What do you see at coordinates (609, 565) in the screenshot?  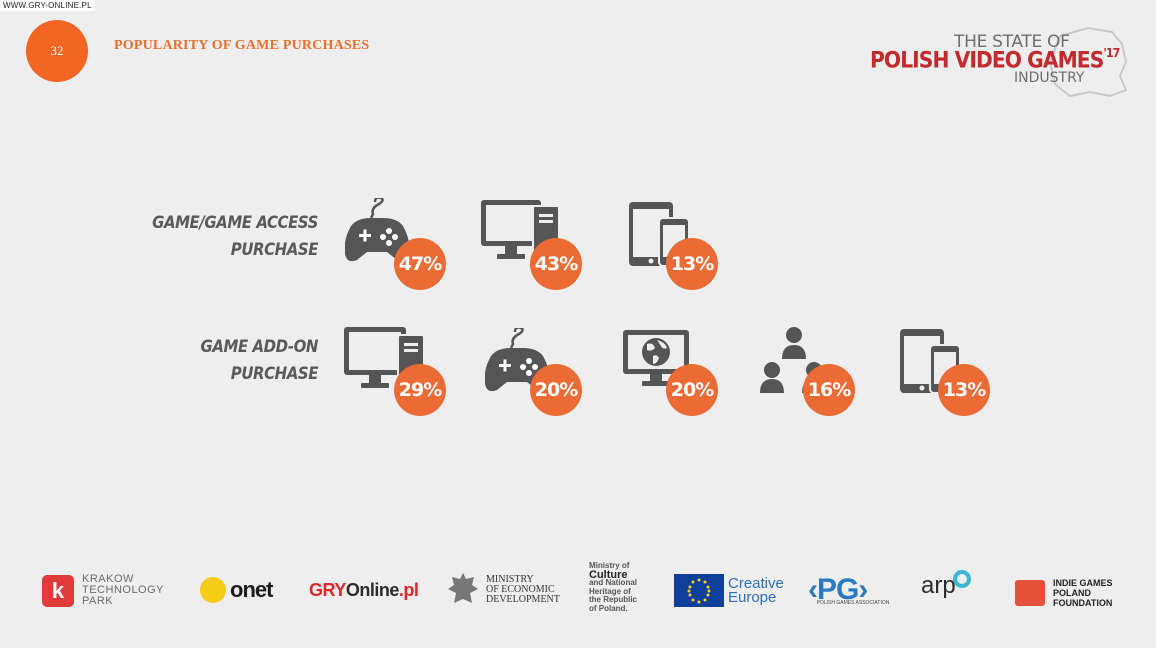 I see `culture-line1: Ministry of` at bounding box center [609, 565].